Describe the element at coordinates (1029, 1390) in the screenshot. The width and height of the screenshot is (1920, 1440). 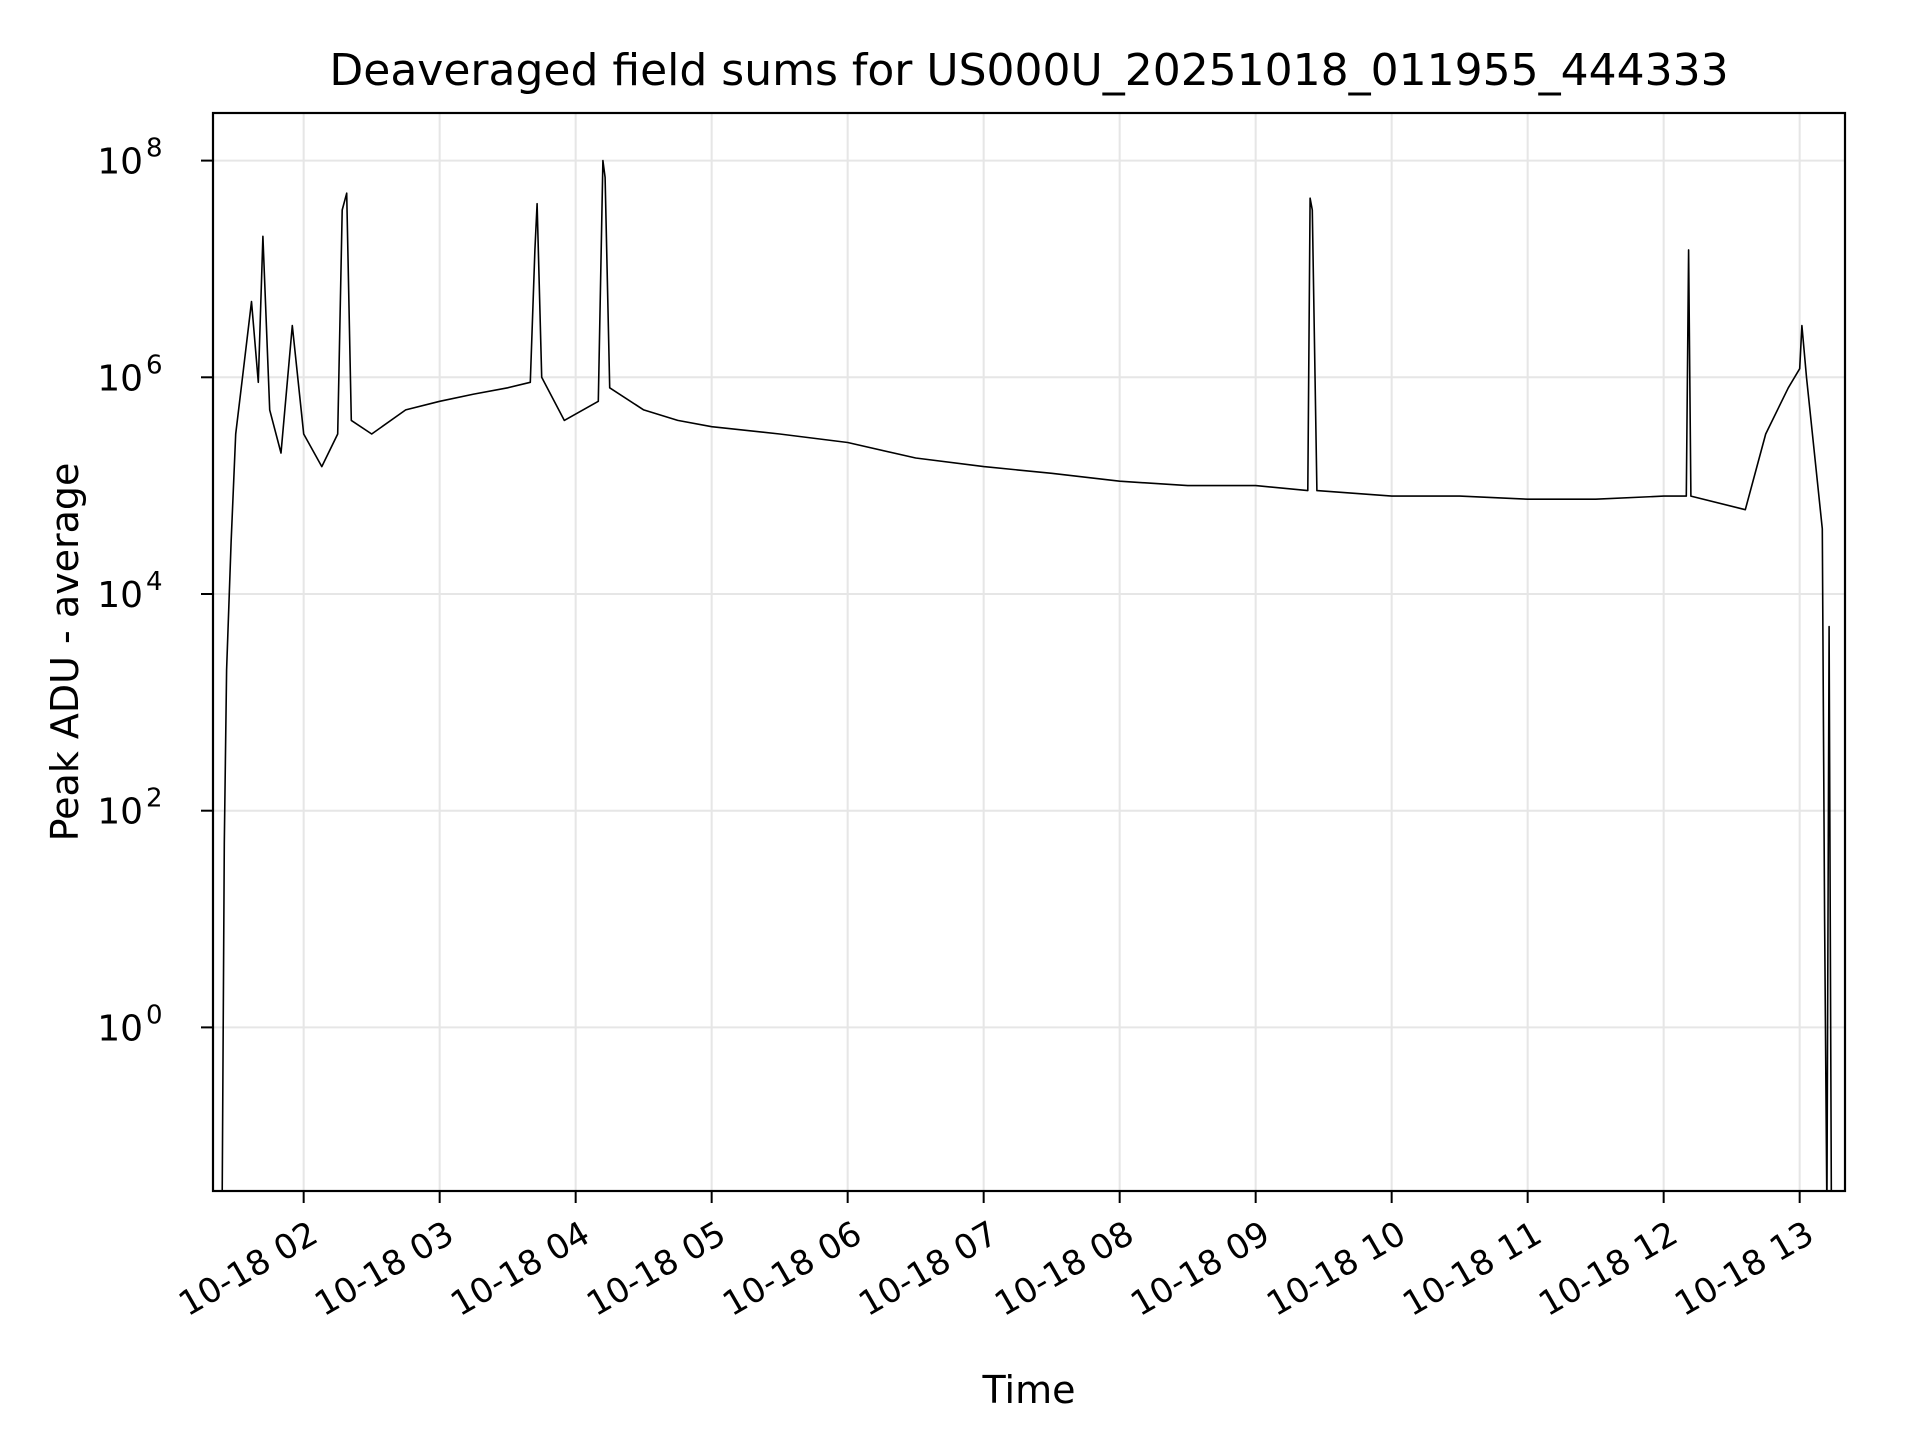
I see `x-axis-label: Time` at that location.